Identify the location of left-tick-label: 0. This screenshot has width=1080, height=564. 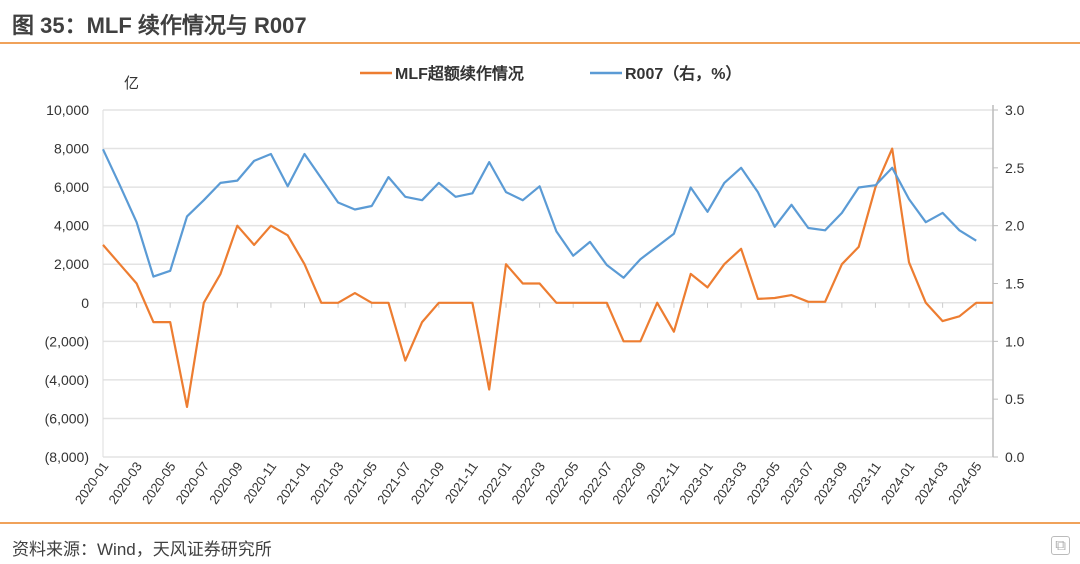
(85, 303).